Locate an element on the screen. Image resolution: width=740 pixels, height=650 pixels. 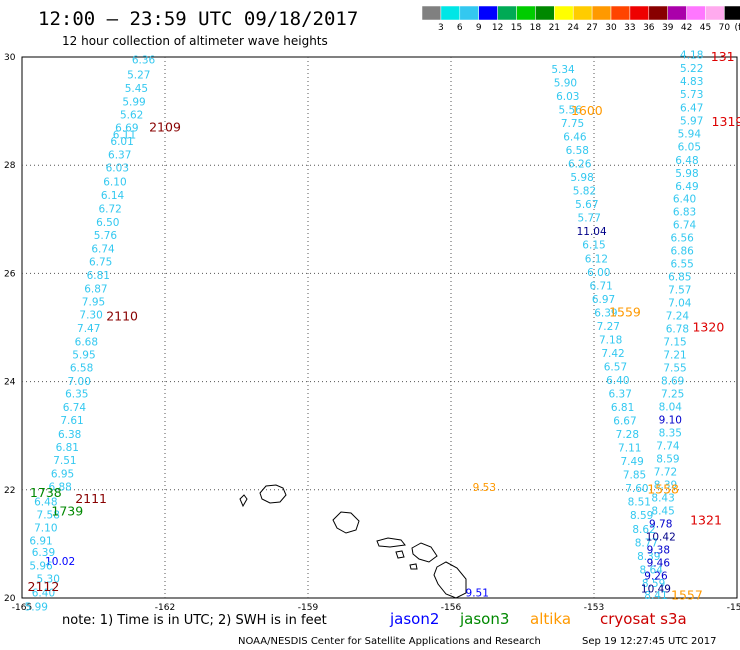
wave-height-value: 5.73 is located at coordinates (691, 95).